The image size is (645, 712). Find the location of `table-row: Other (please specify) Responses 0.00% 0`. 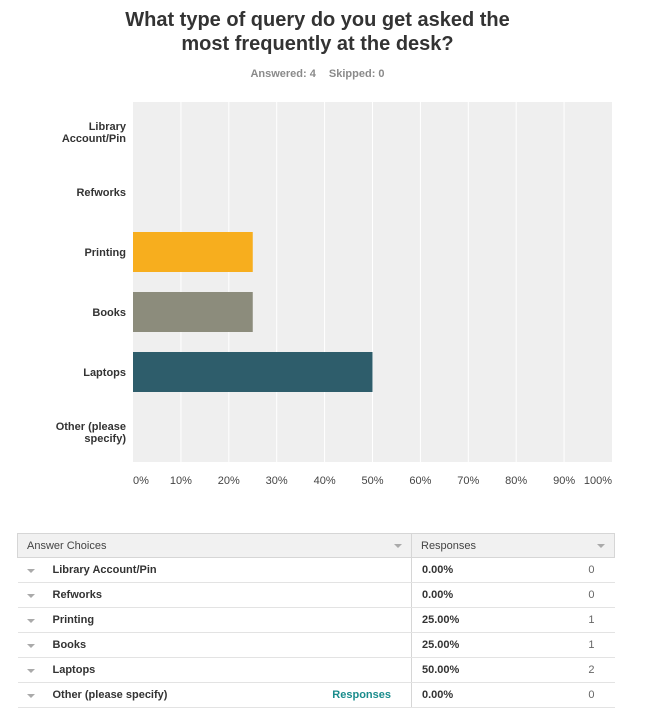

table-row: Other (please specify) Responses 0.00% 0 is located at coordinates (316, 695).